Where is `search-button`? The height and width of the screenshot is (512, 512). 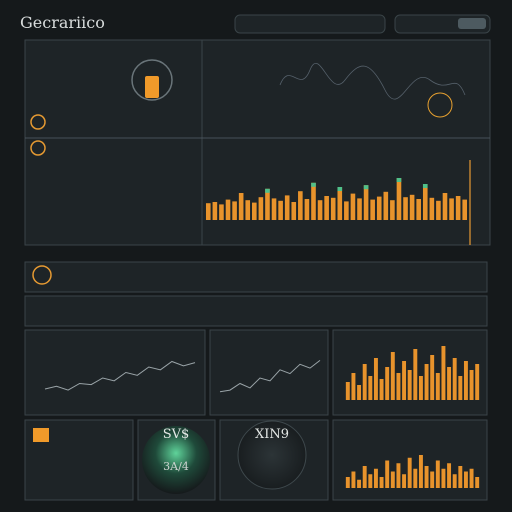
search-button is located at coordinates (472, 23).